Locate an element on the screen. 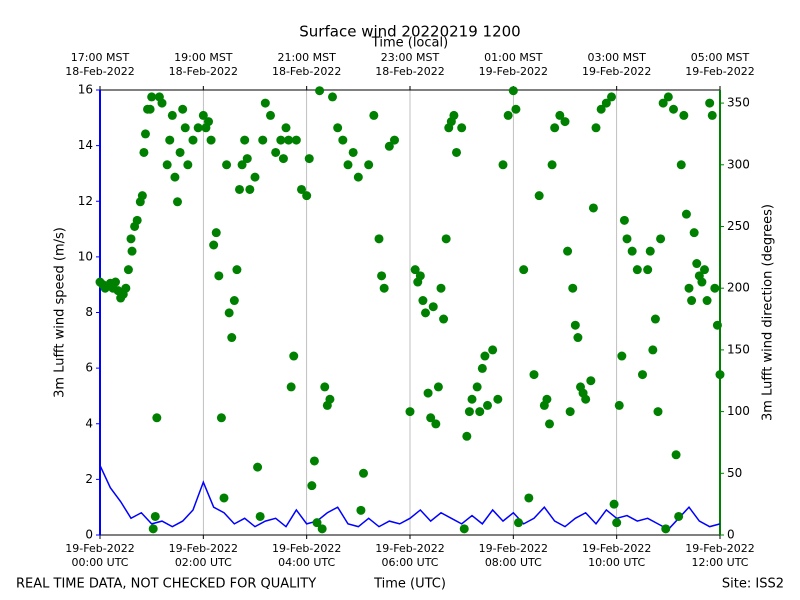 This screenshot has width=800, height=600. y2-tick-label: 150 is located at coordinates (738, 349).